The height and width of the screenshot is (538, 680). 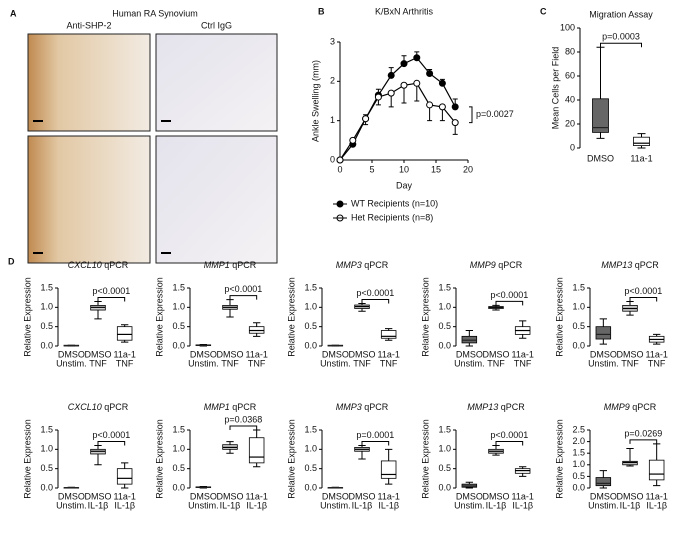 I want to click on panel-letter: C, so click(x=543, y=11).